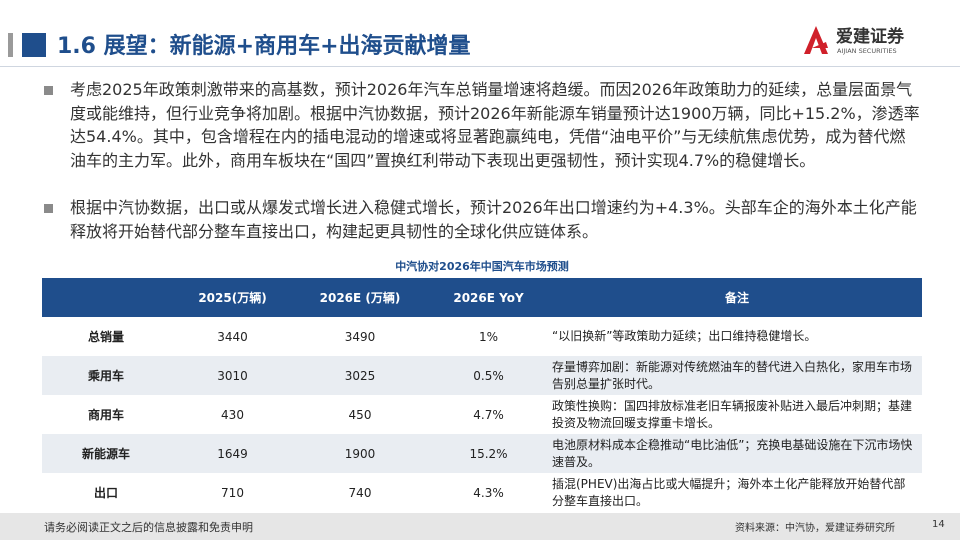  What do you see at coordinates (232, 453) in the screenshot?
I see `table-cell: 1649` at bounding box center [232, 453].